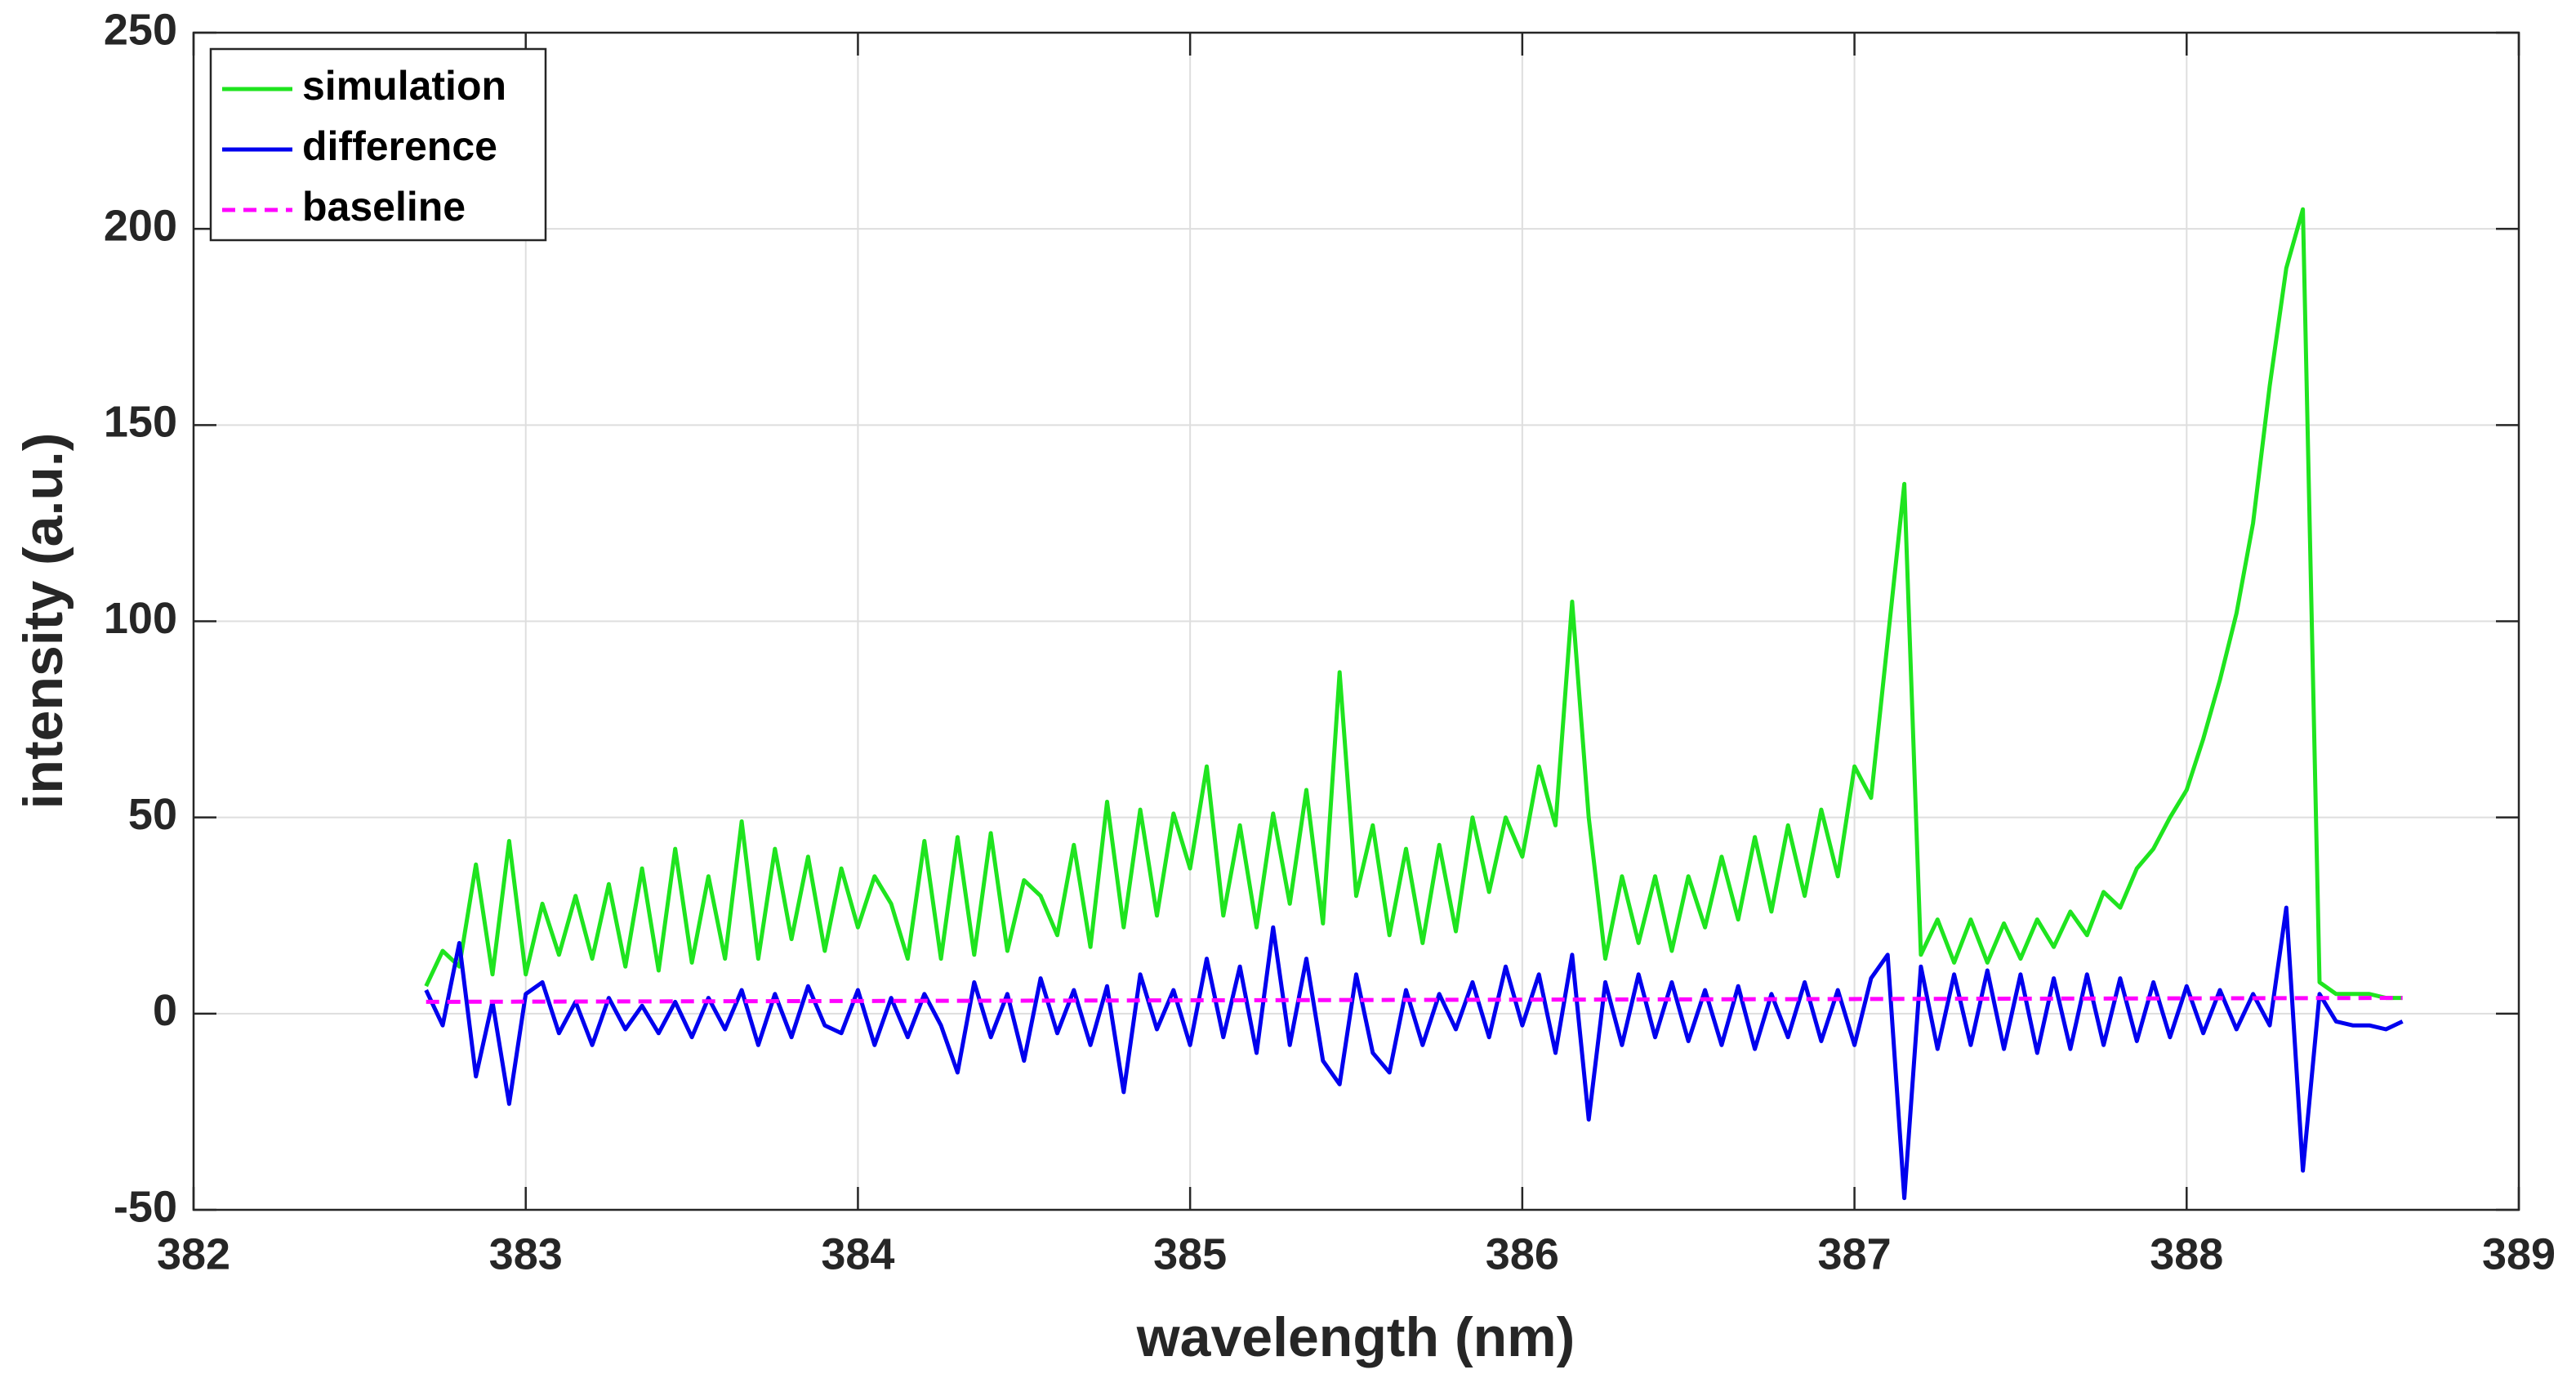 This screenshot has height=1392, width=2576. Describe the element at coordinates (43, 621) in the screenshot. I see `y-axis-label: intensity (a.u.)` at that location.